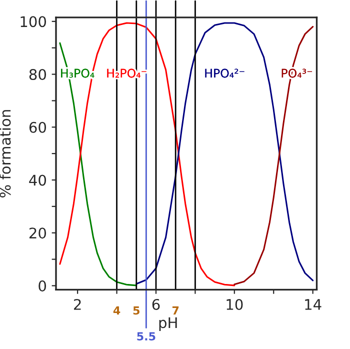  What do you see at coordinates (136, 310) in the screenshot?
I see `ref-line-label: 5` at bounding box center [136, 310].